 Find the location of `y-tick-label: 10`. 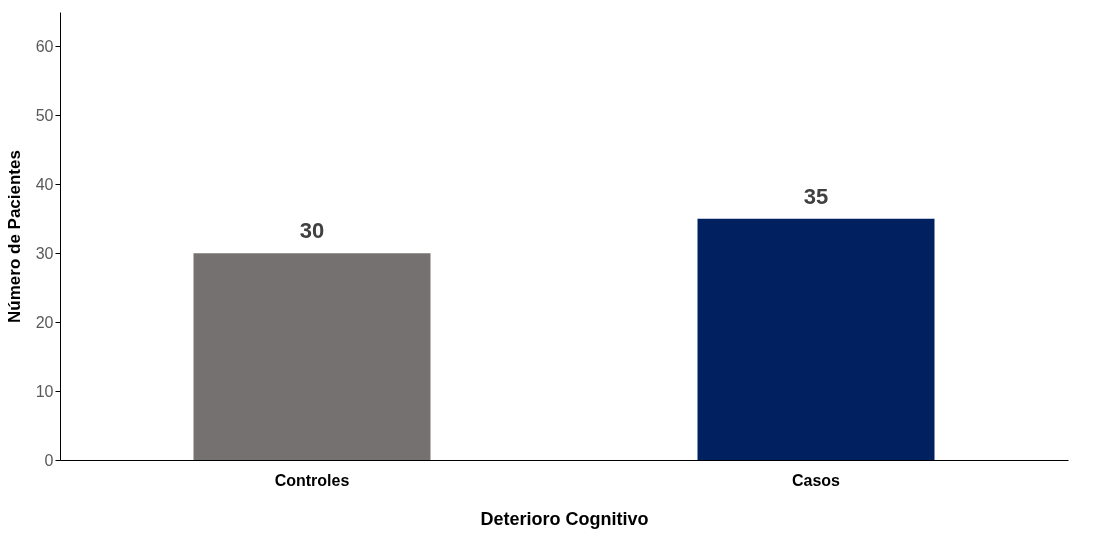

y-tick-label: 10 is located at coordinates (44, 391).